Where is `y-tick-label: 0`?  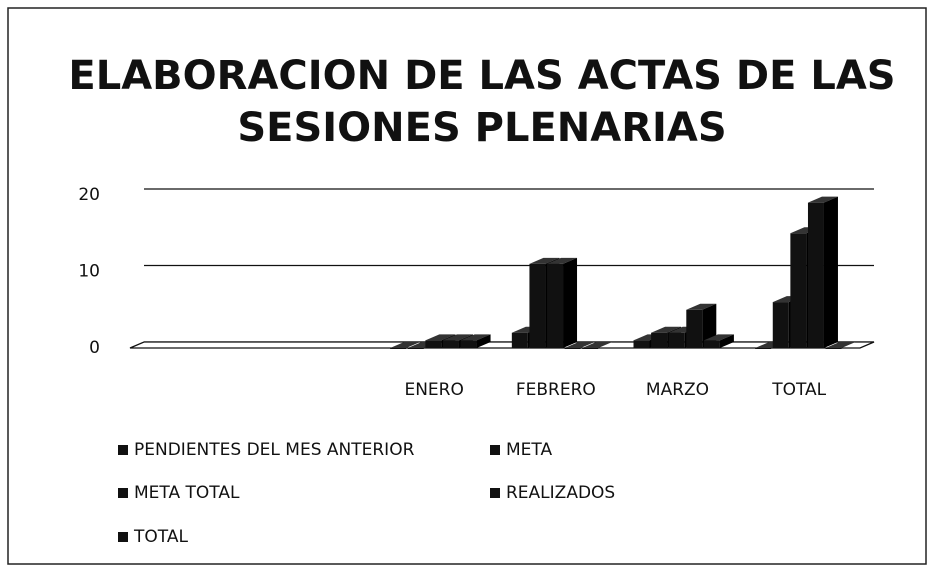 y-tick-label: 0 is located at coordinates (94, 348).